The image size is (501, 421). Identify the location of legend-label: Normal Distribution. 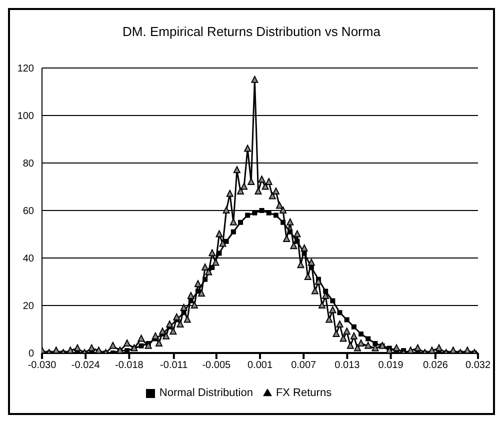
(206, 393).